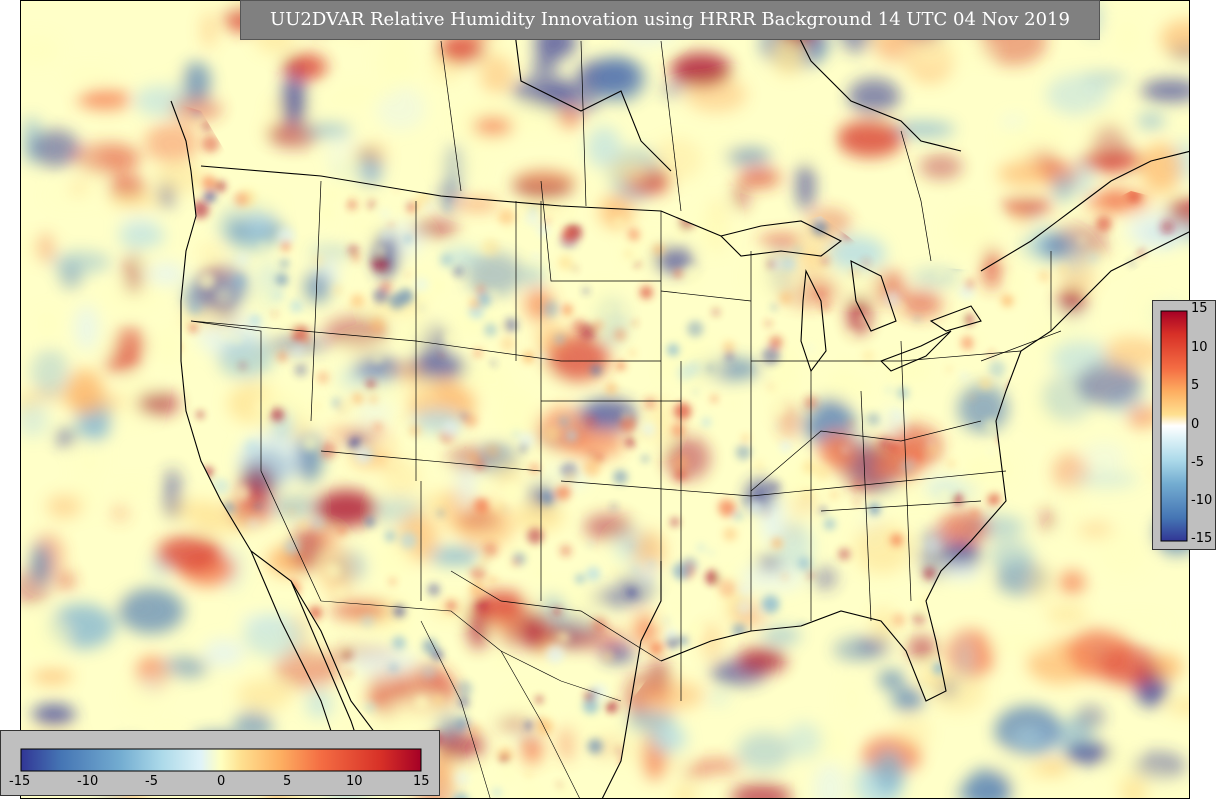 The height and width of the screenshot is (801, 1216). I want to click on bottom-tick-minus5: -5, so click(151, 781).